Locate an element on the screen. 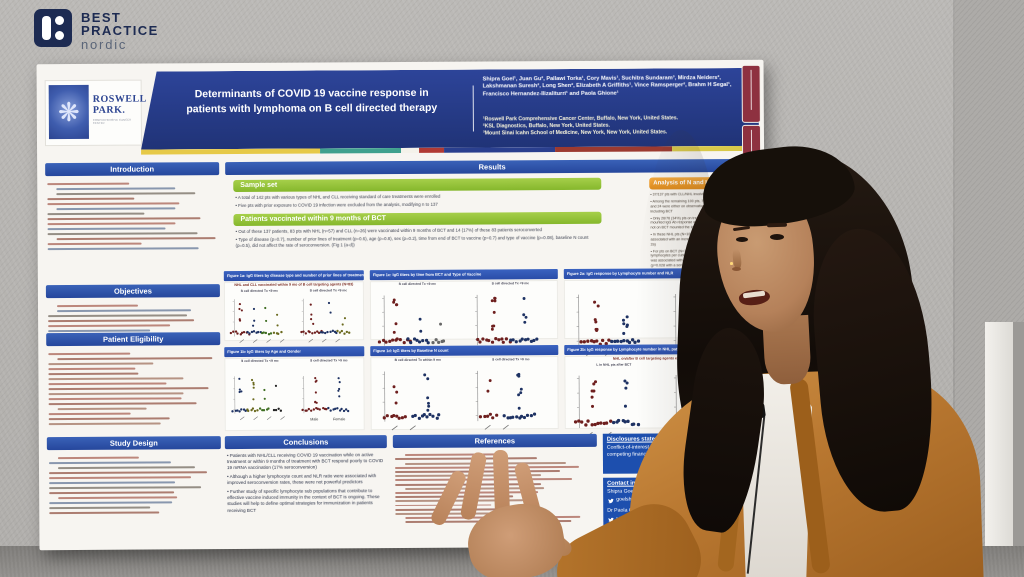 Image resolution: width=1024 pixels, height=577 pixels. subplot: B cell directed Tx >9 mo Male Female is located at coordinates (328, 393).